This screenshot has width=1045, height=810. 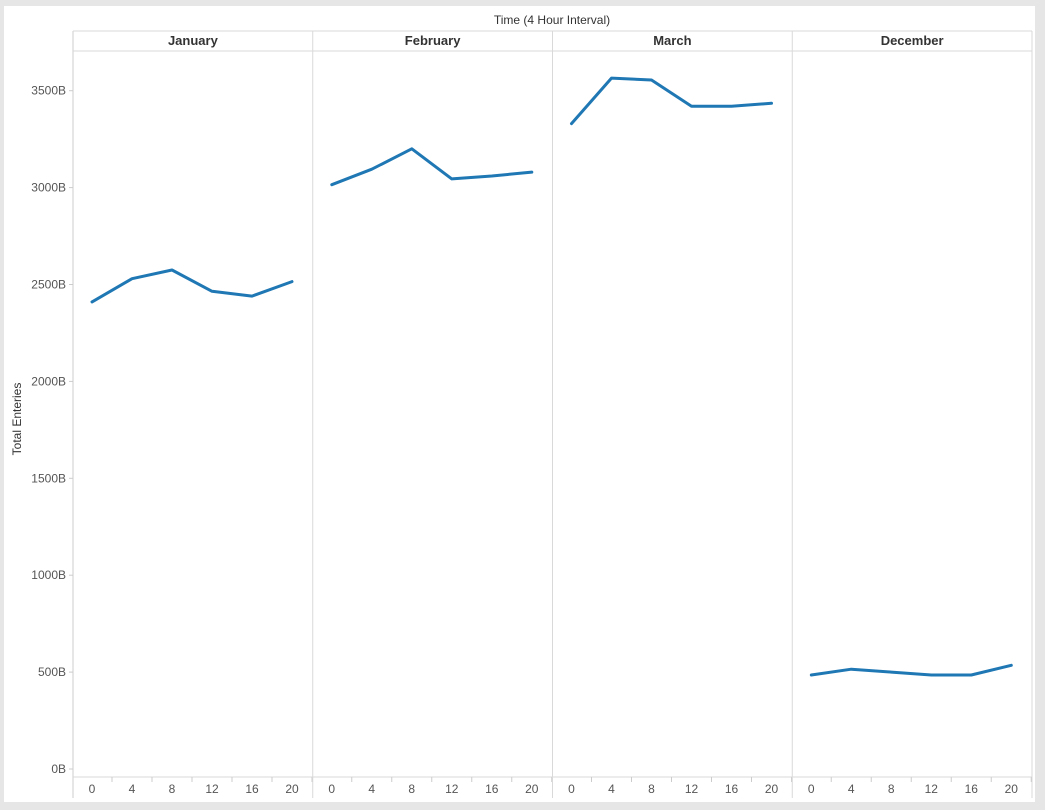 I want to click on y-tick-label: 1000B, so click(x=48, y=575).